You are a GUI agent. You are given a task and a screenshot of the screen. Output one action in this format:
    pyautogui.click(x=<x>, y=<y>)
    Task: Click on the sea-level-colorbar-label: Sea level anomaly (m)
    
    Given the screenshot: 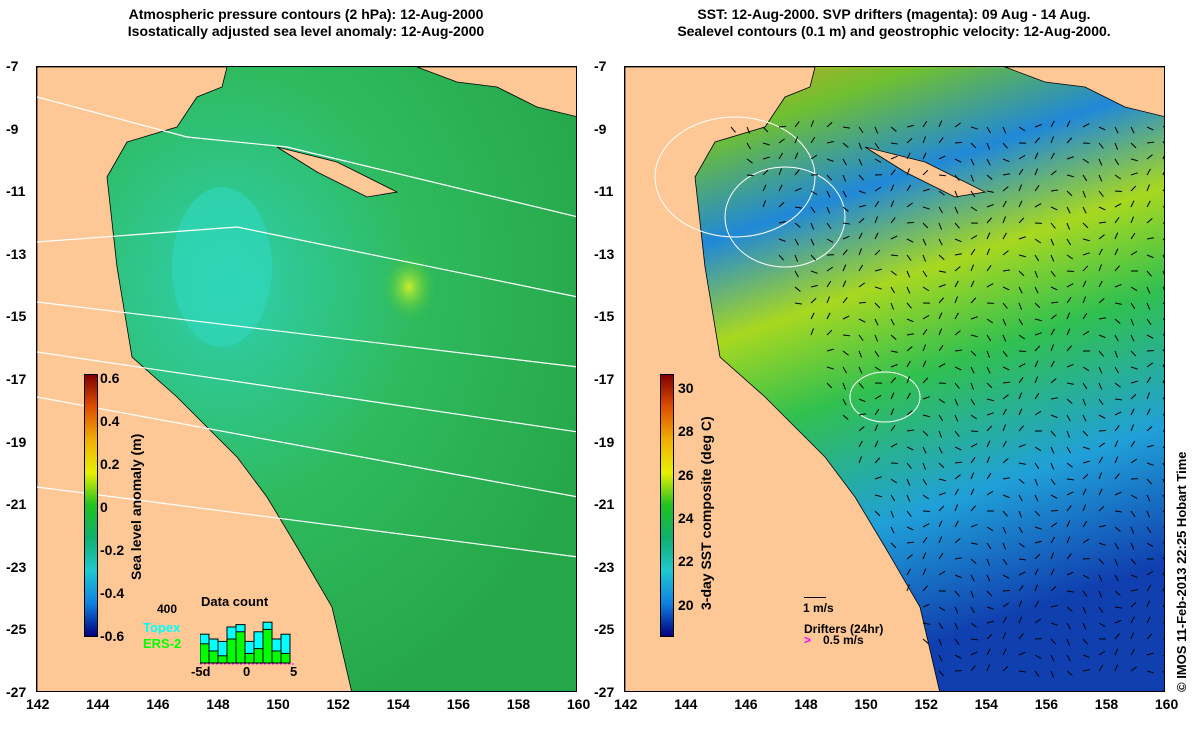 What is the action you would take?
    pyautogui.click(x=136, y=506)
    